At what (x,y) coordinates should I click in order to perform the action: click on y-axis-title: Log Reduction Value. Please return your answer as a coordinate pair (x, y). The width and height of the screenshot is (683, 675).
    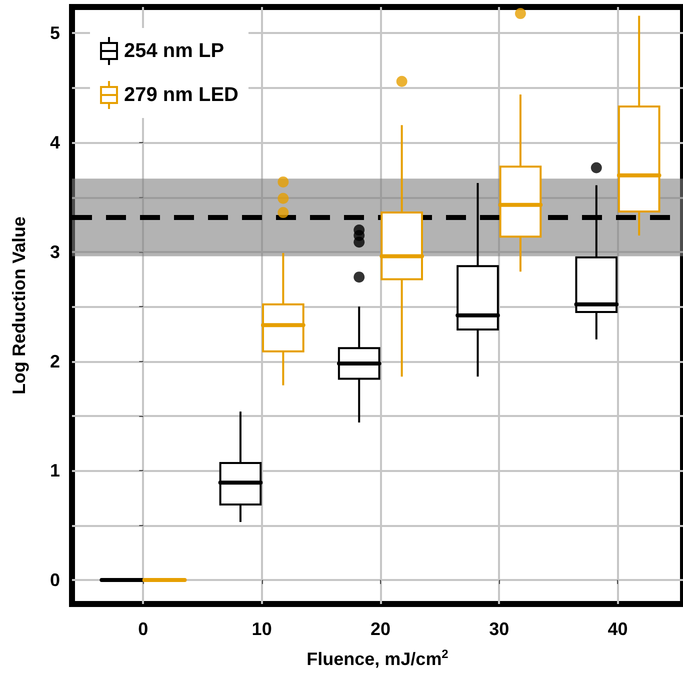
    Looking at the image, I should click on (19, 305).